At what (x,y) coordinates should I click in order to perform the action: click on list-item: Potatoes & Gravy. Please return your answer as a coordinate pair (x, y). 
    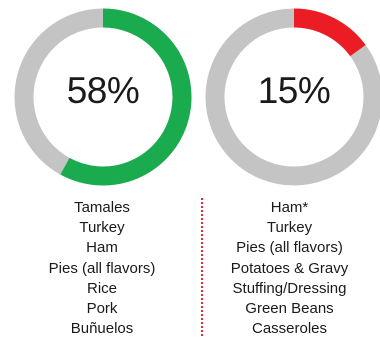
    Looking at the image, I should click on (289, 268).